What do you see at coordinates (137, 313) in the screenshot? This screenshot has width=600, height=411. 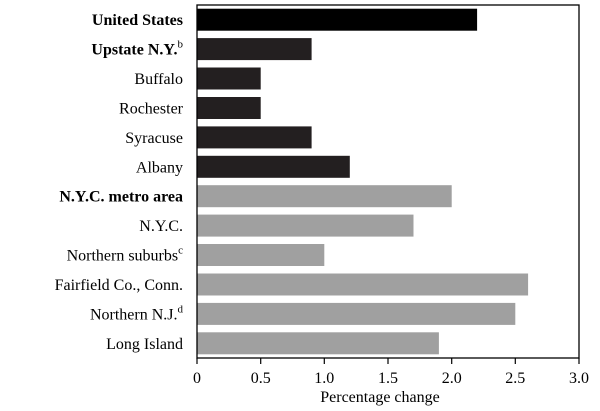 I see `category-label-10: Northern N.J.d` at bounding box center [137, 313].